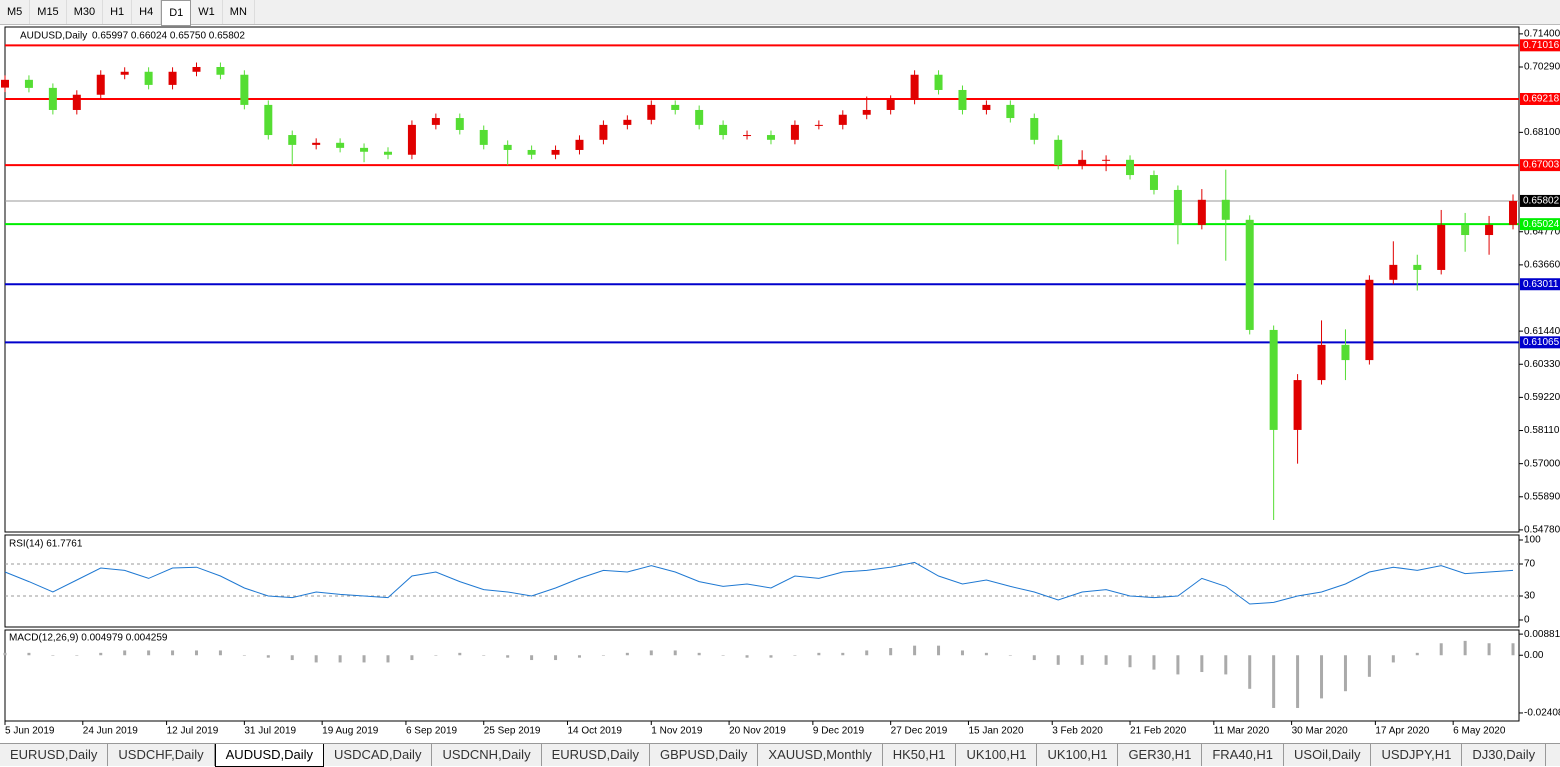 Image resolution: width=1560 pixels, height=767 pixels. I want to click on timeframe-button: M5, so click(15, 12).